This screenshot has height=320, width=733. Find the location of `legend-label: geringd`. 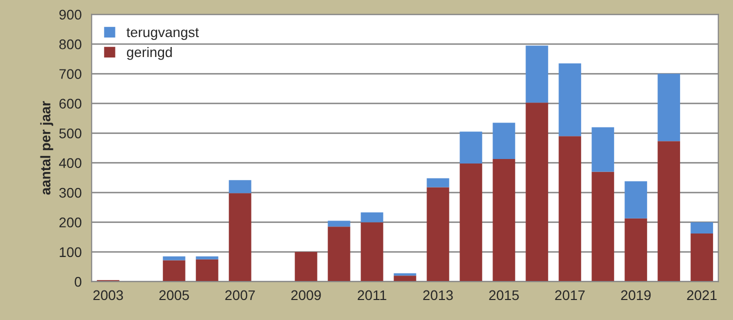

legend-label: geringd is located at coordinates (149, 53).